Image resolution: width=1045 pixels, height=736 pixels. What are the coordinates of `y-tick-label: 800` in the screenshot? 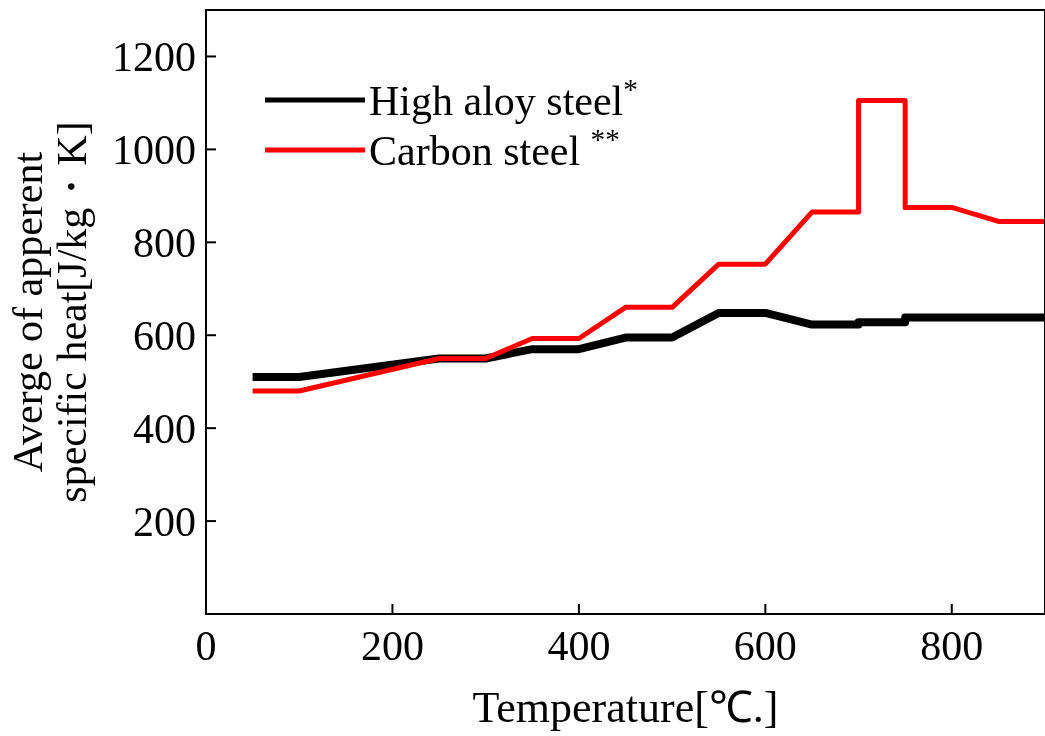 It's located at (164, 243).